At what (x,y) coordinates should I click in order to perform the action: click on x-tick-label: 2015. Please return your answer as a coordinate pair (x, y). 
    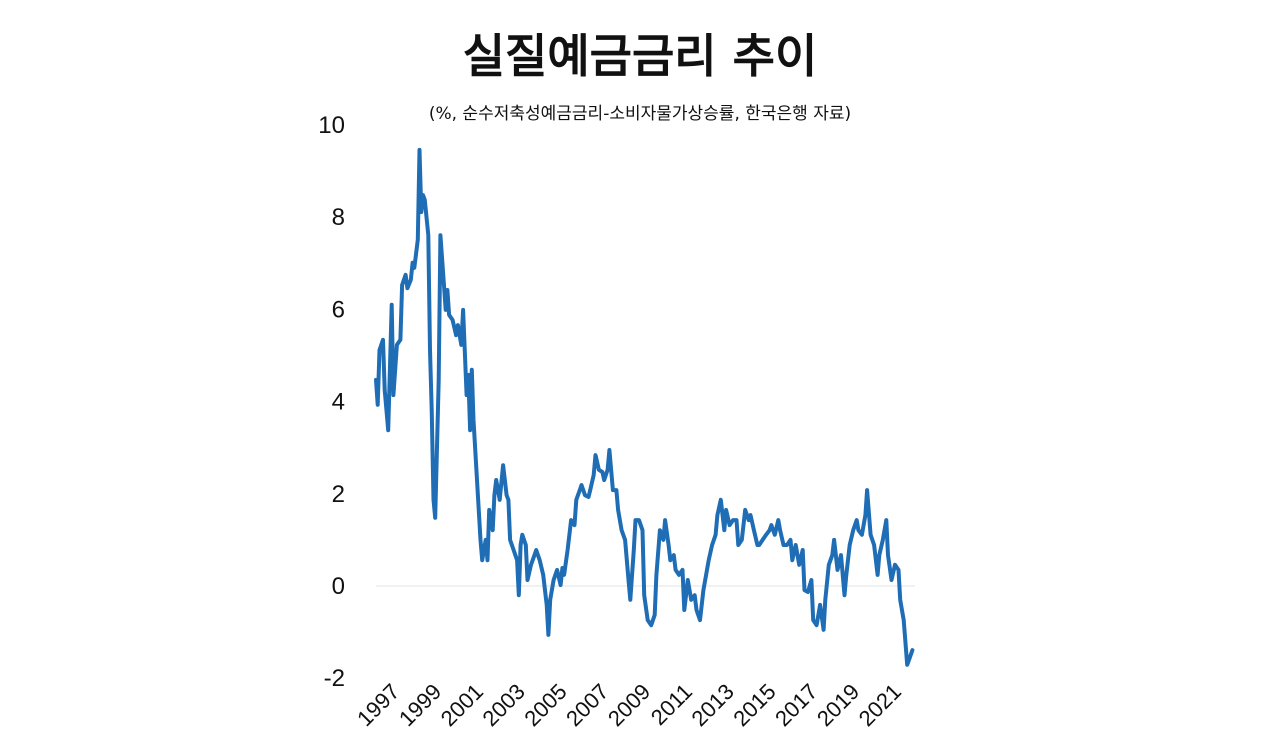
    Looking at the image, I should click on (754, 705).